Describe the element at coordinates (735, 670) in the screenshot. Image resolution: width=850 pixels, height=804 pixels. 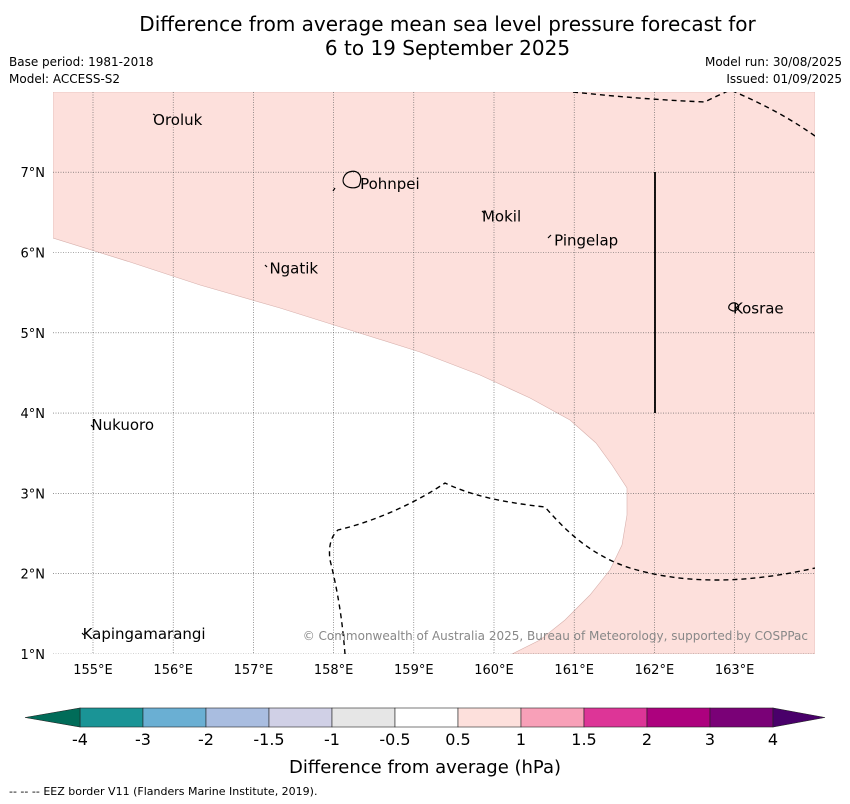
I see `lon-tick-label: 163°E` at that location.